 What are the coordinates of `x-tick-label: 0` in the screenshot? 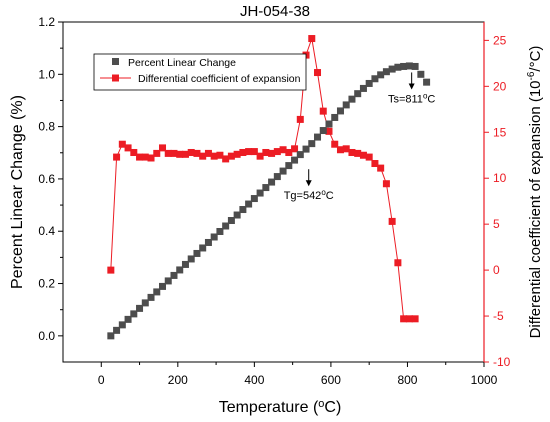 It's located at (101, 380).